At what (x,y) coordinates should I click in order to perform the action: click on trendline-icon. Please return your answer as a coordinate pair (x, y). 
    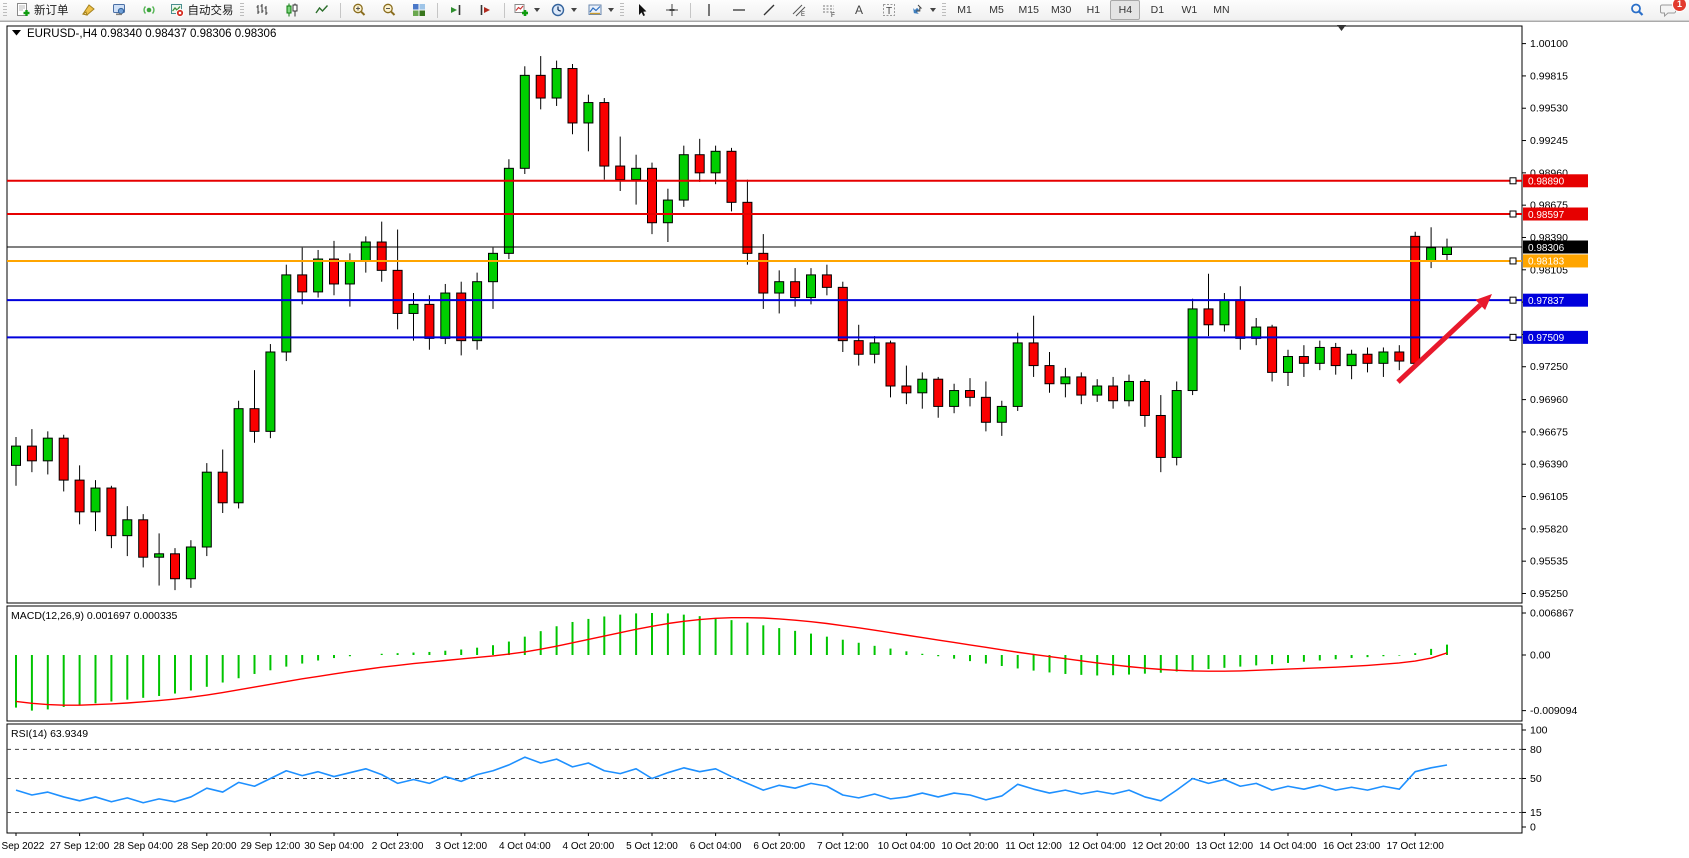
    Looking at the image, I should click on (769, 10).